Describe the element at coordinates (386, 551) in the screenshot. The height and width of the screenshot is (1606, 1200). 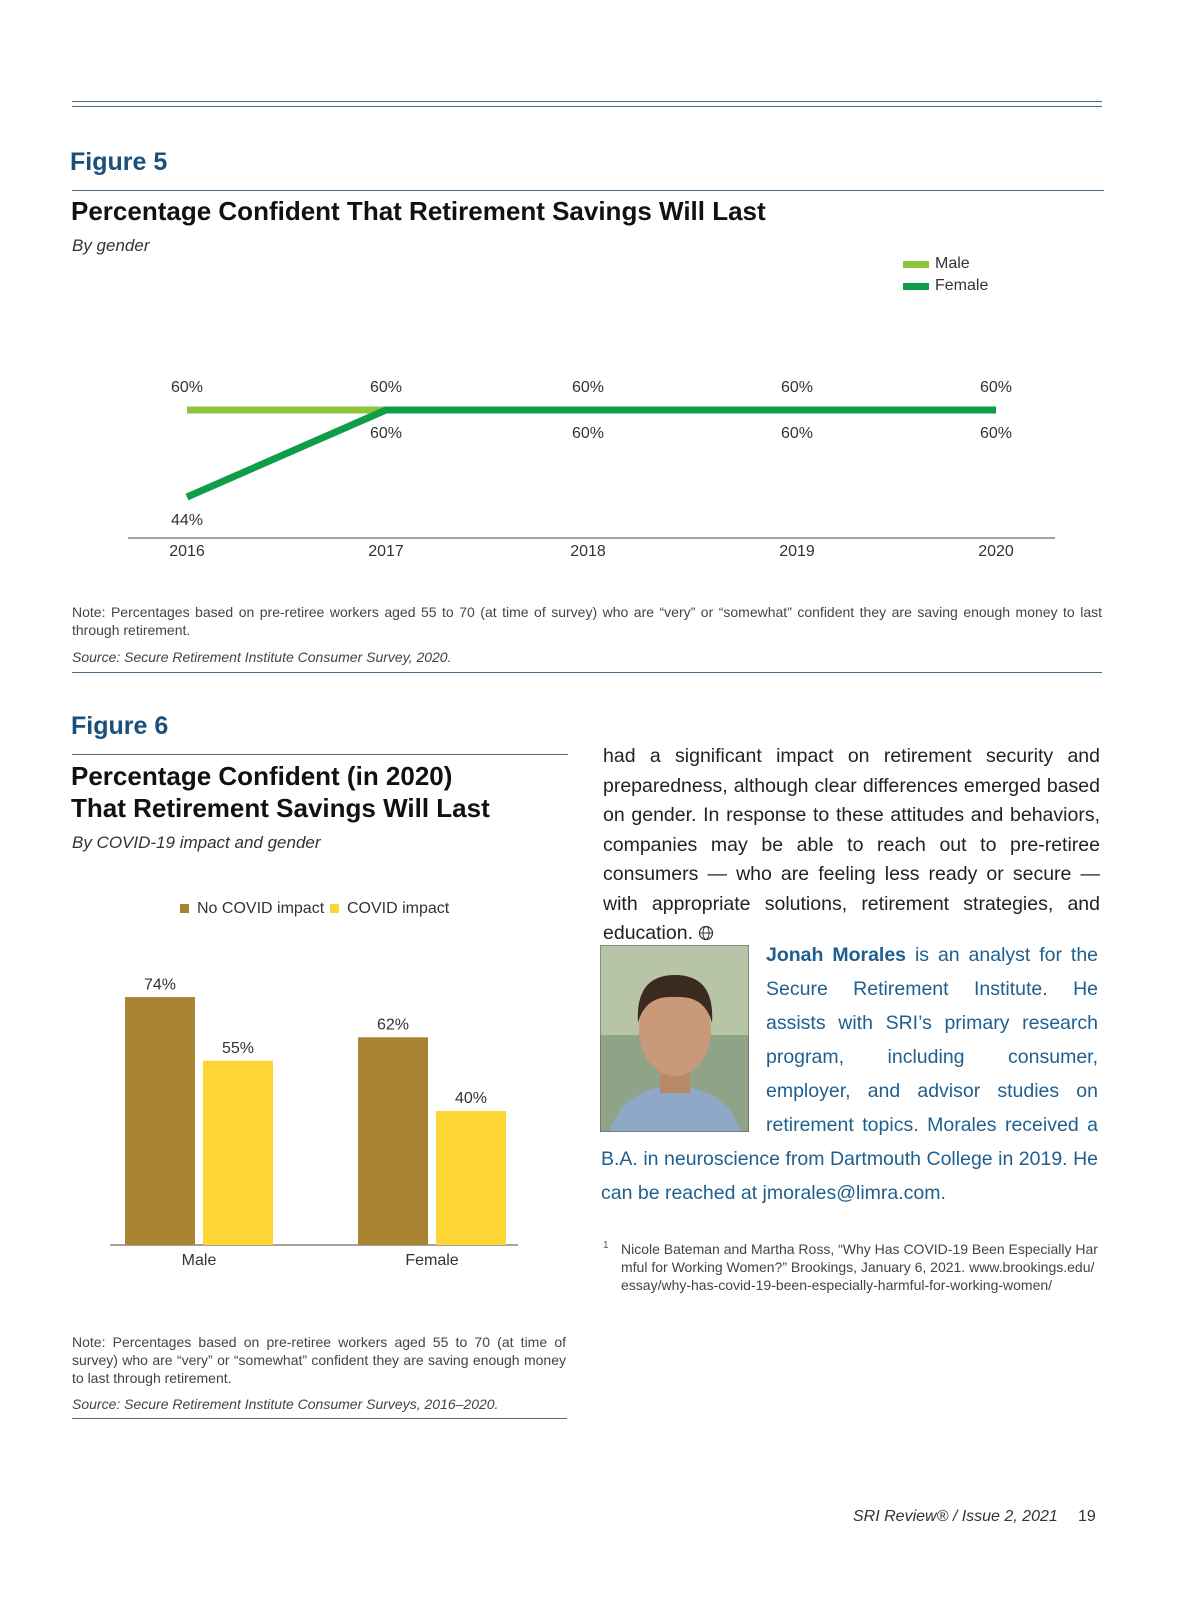
I see `x-tick-label: 2017` at that location.